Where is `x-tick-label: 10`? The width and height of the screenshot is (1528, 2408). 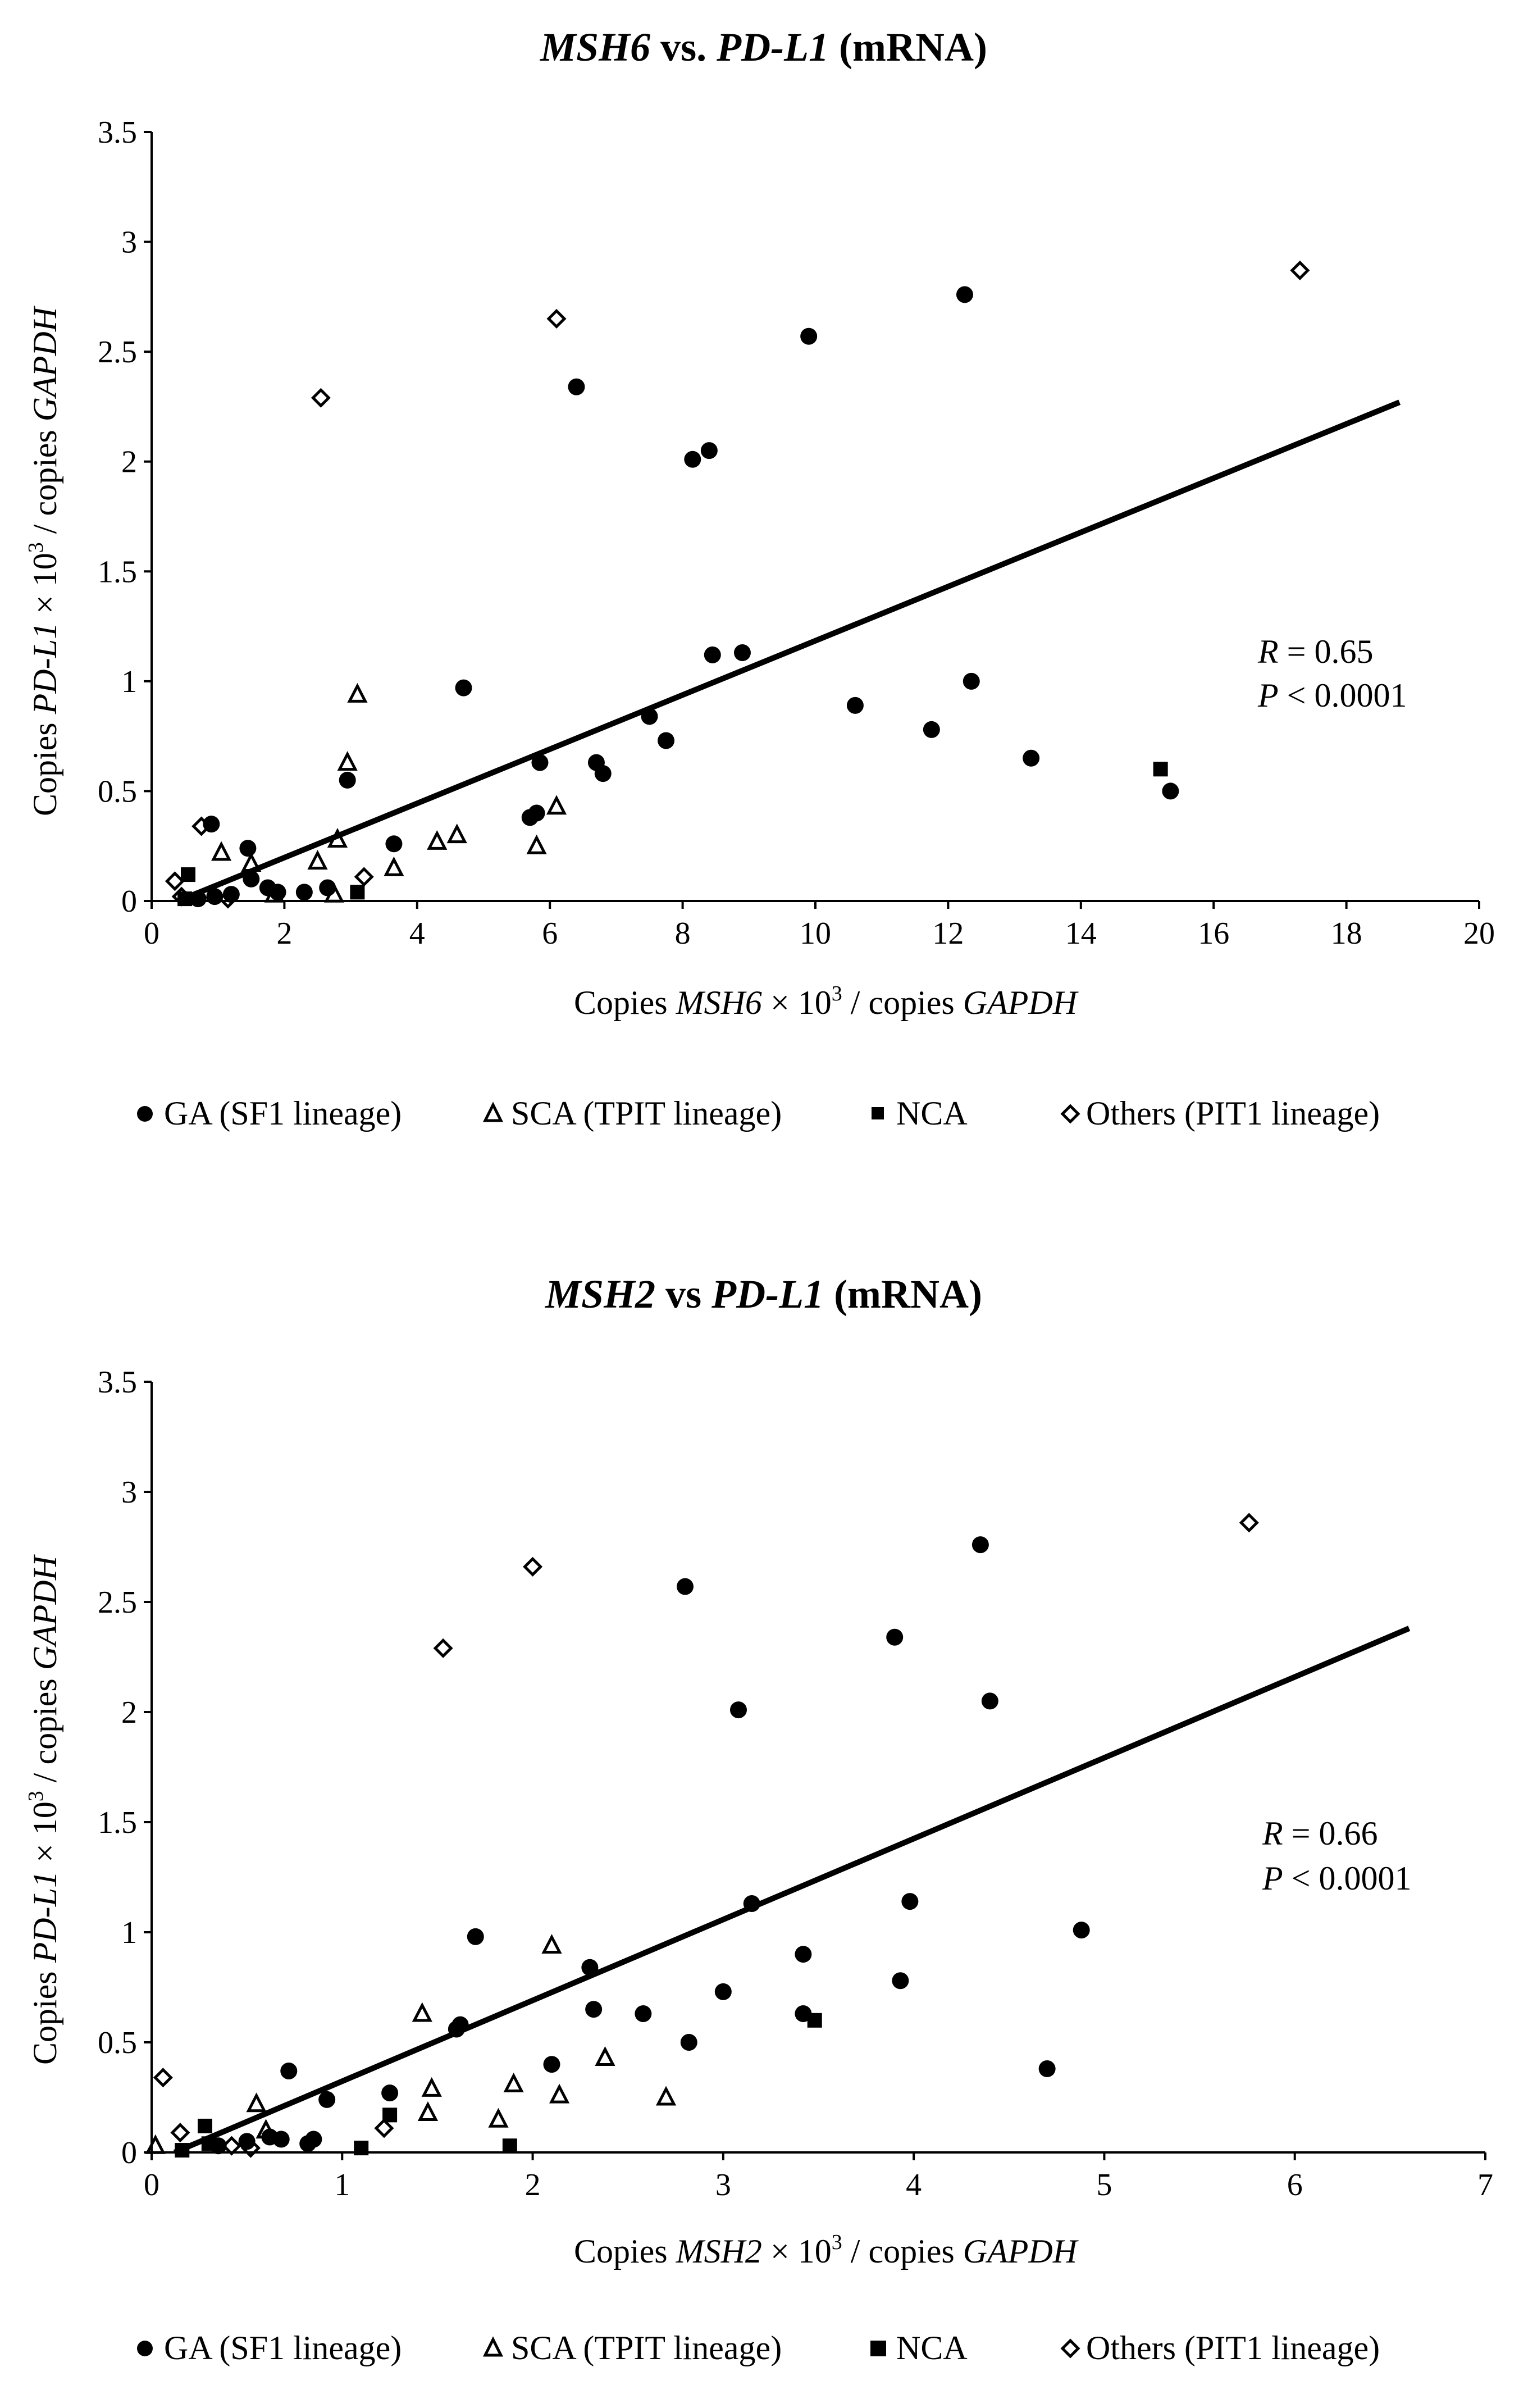 x-tick-label: 10 is located at coordinates (815, 933).